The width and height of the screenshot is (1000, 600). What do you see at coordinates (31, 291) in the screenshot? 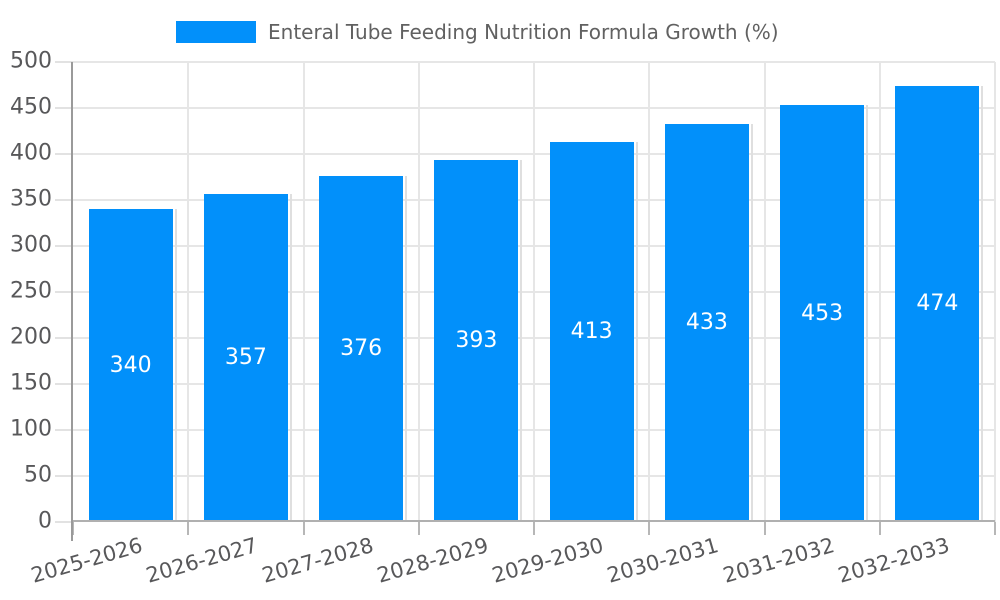
I see `y-tick-label: 250` at bounding box center [31, 291].